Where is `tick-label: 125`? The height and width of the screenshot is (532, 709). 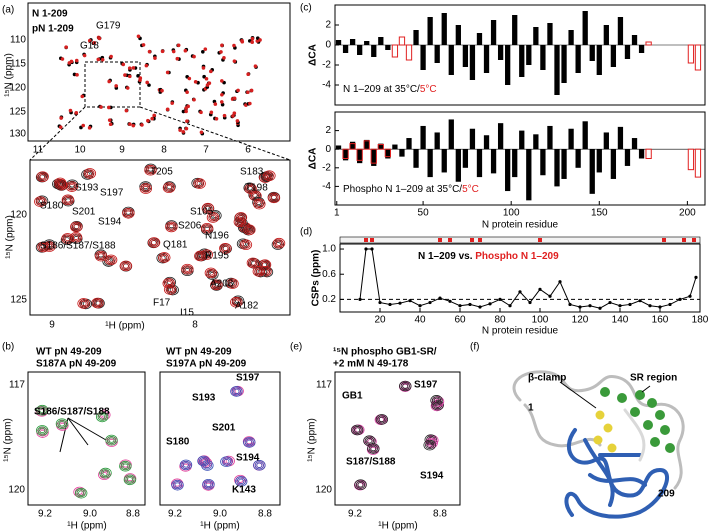
tick-label: 125 is located at coordinates (17, 112).